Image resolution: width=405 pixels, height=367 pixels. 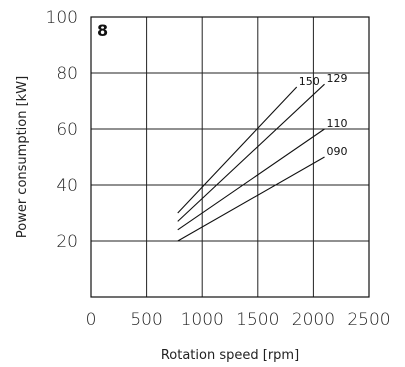 What do you see at coordinates (202, 320) in the screenshot?
I see `x-tick-label: 1000` at bounding box center [202, 320].